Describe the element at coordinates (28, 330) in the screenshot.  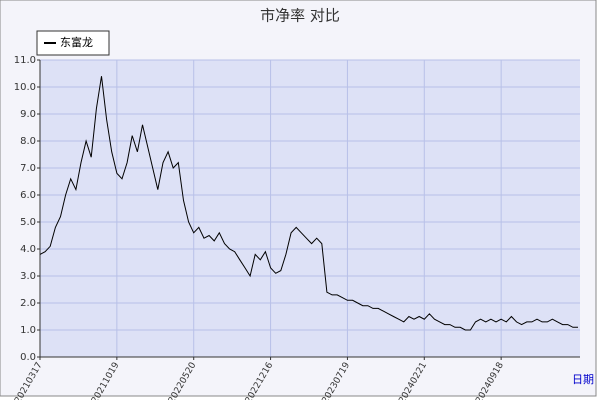
I see `y-tick-label: 1.0` at that location.